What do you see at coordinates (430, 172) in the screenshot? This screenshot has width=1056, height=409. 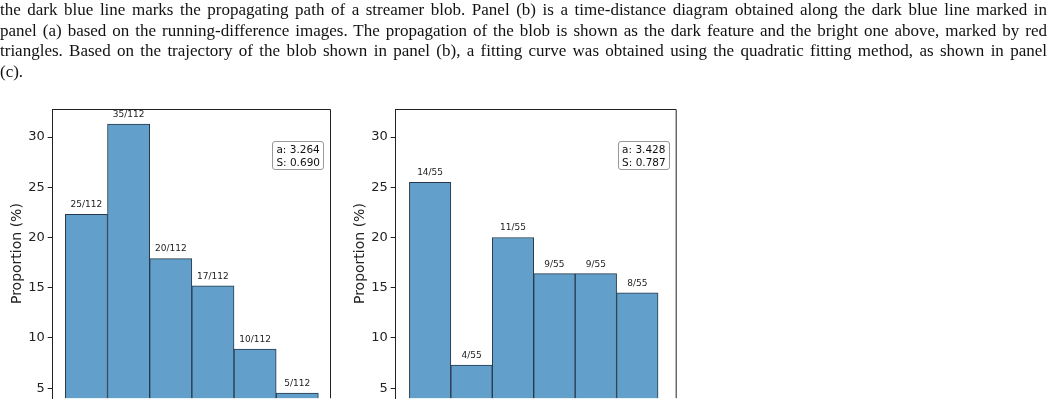 I see `data-label: 14/55` at bounding box center [430, 172].